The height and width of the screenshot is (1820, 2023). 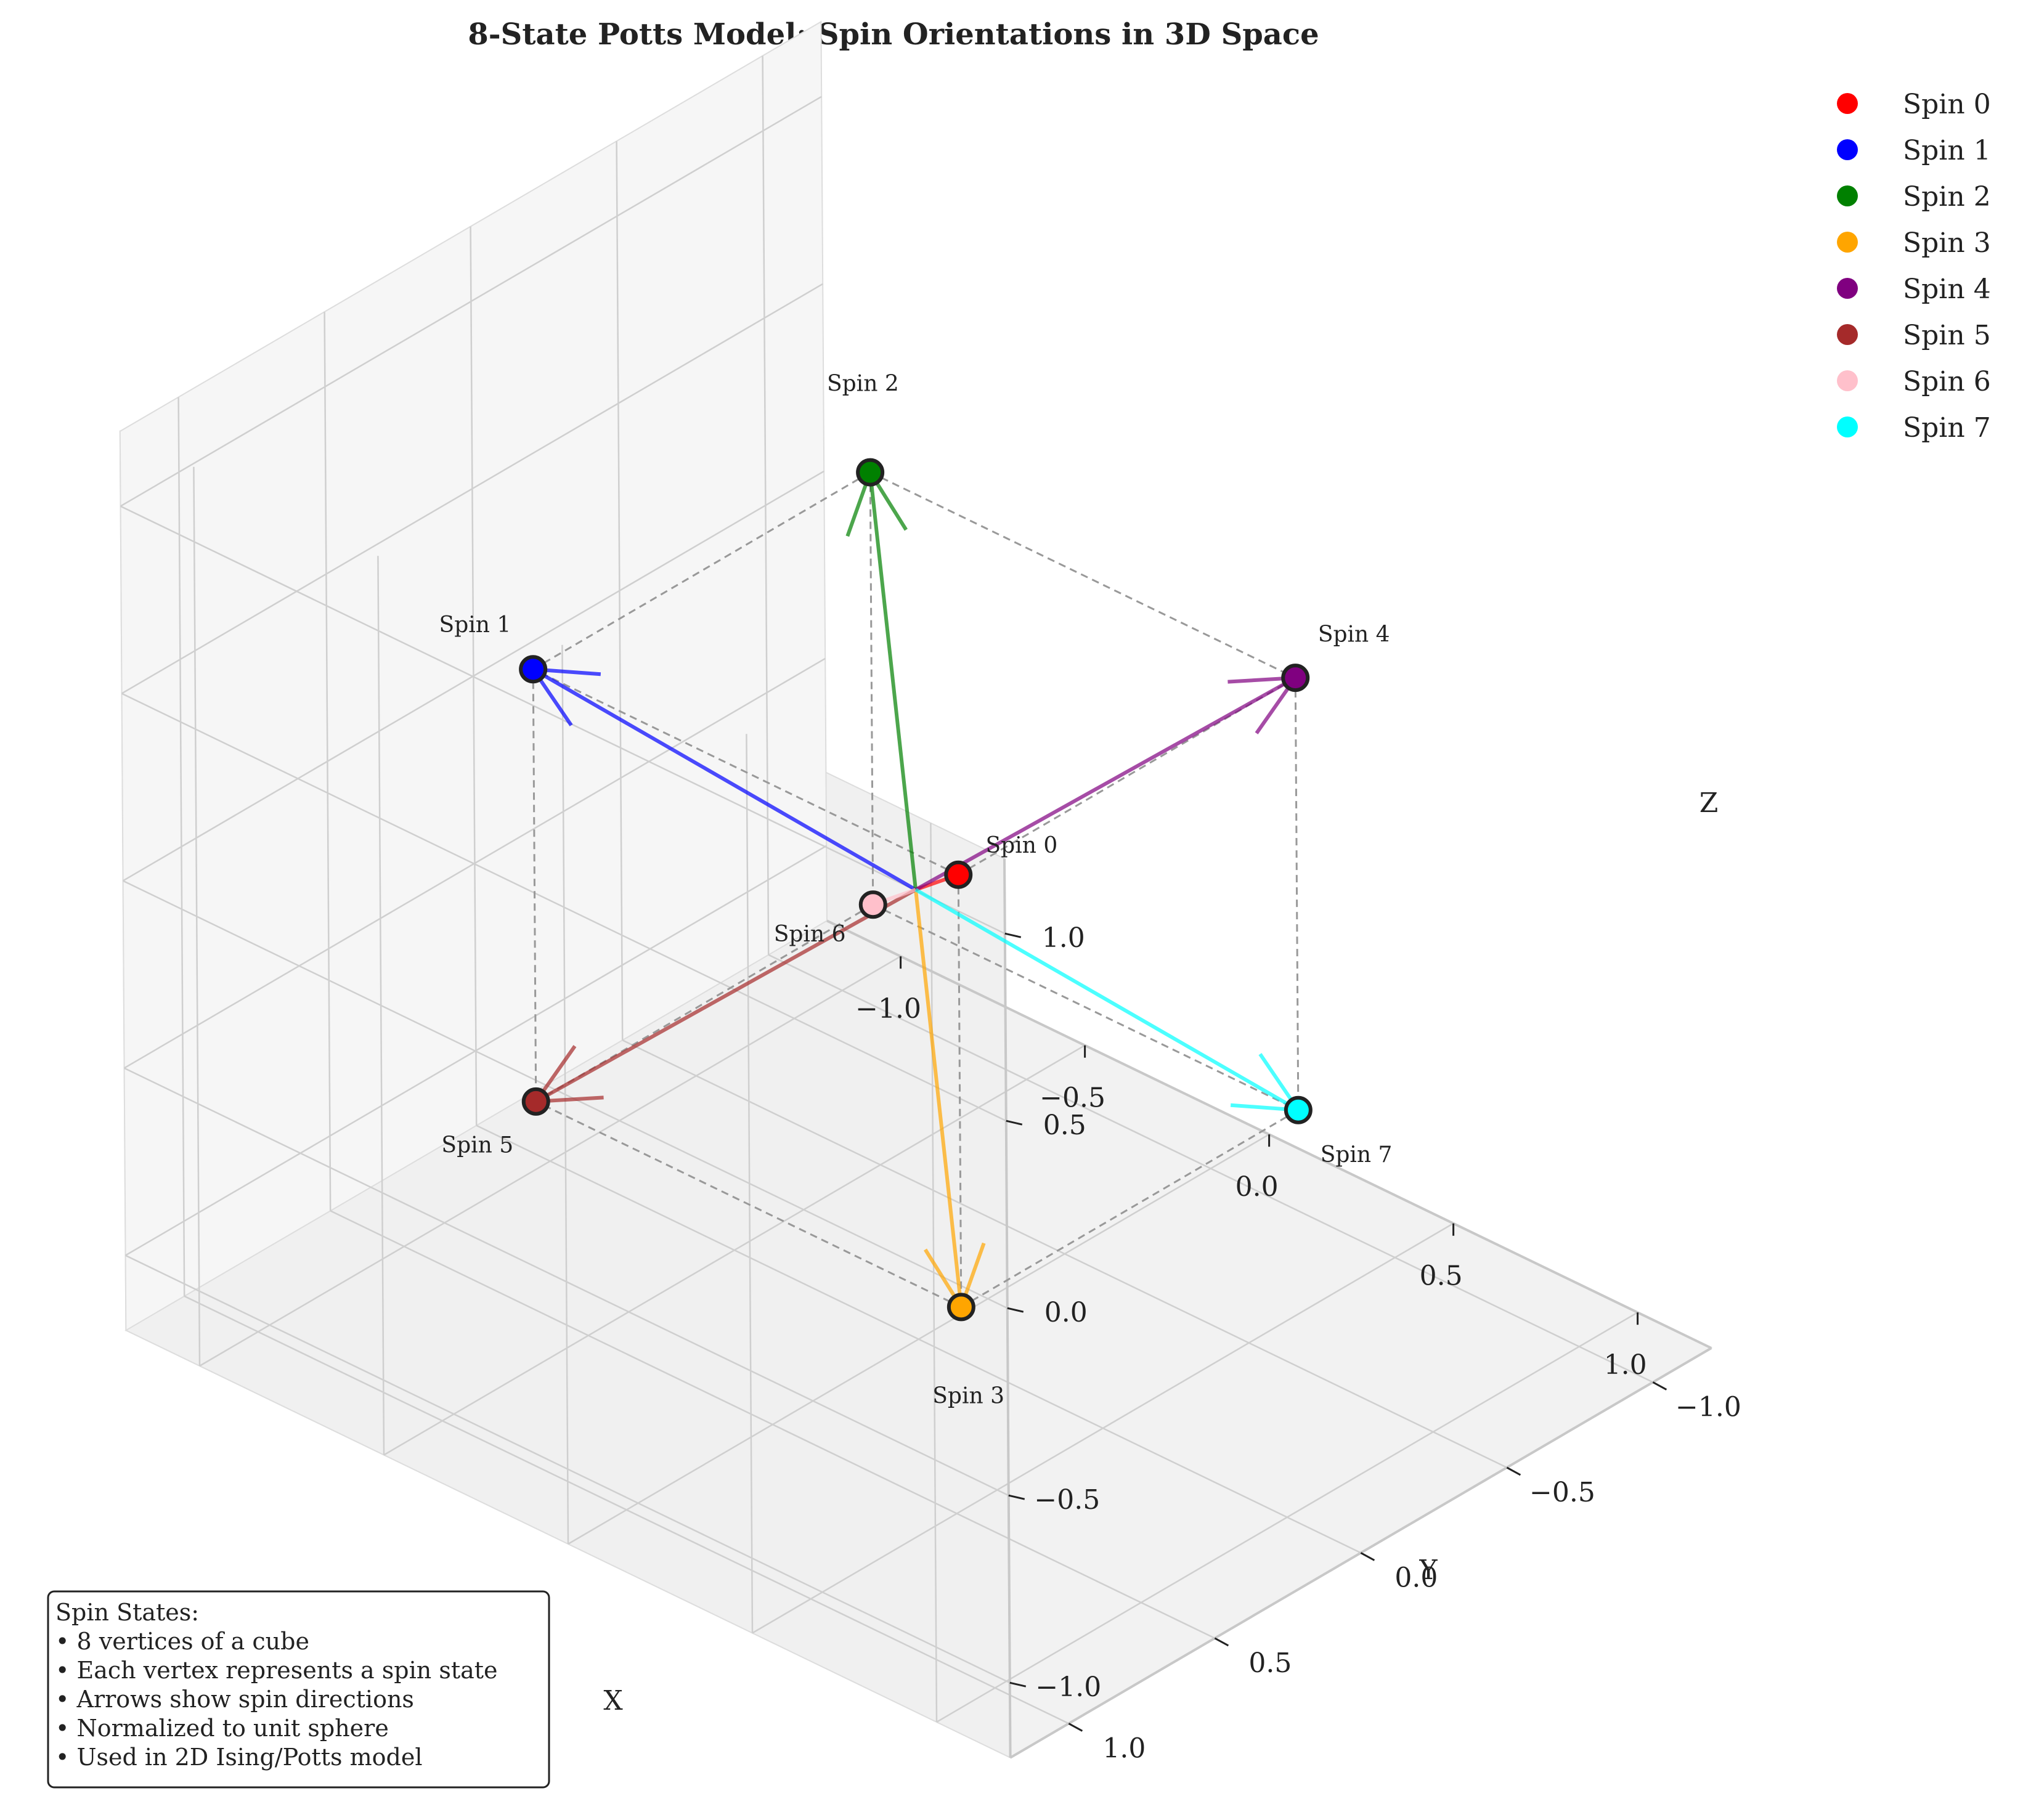 What do you see at coordinates (1072, 1098) in the screenshot?
I see `x-tick-label: −0.5` at bounding box center [1072, 1098].